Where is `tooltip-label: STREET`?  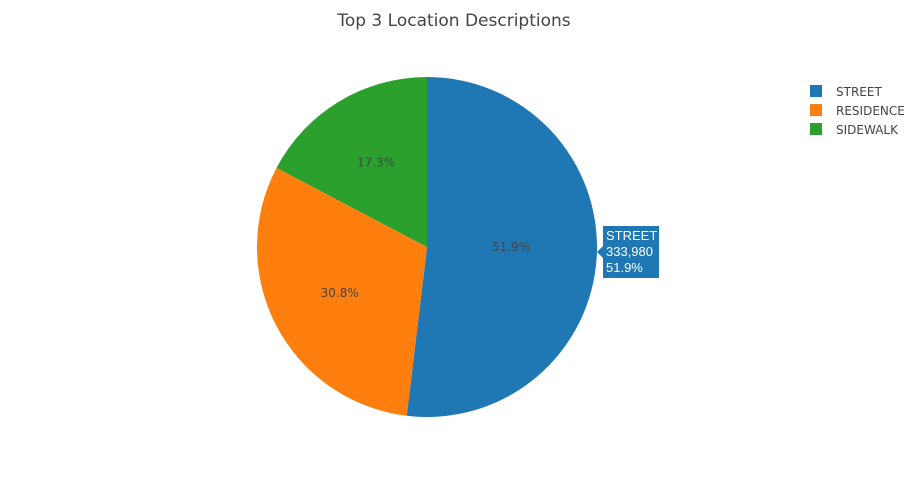 tooltip-label: STREET is located at coordinates (631, 235).